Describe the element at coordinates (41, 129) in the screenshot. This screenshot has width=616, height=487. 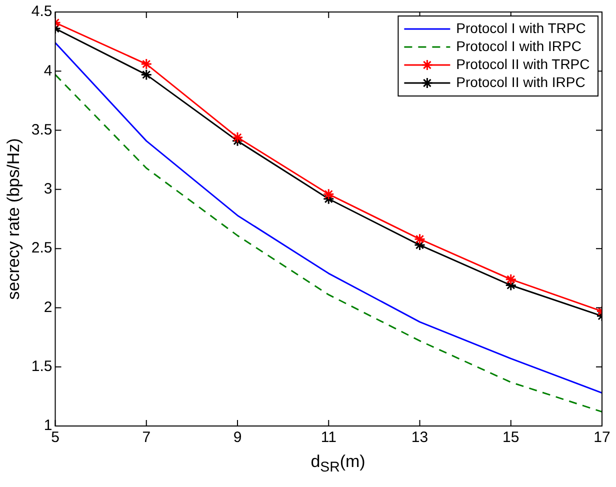
I see `y-tick-label: 3.5` at that location.